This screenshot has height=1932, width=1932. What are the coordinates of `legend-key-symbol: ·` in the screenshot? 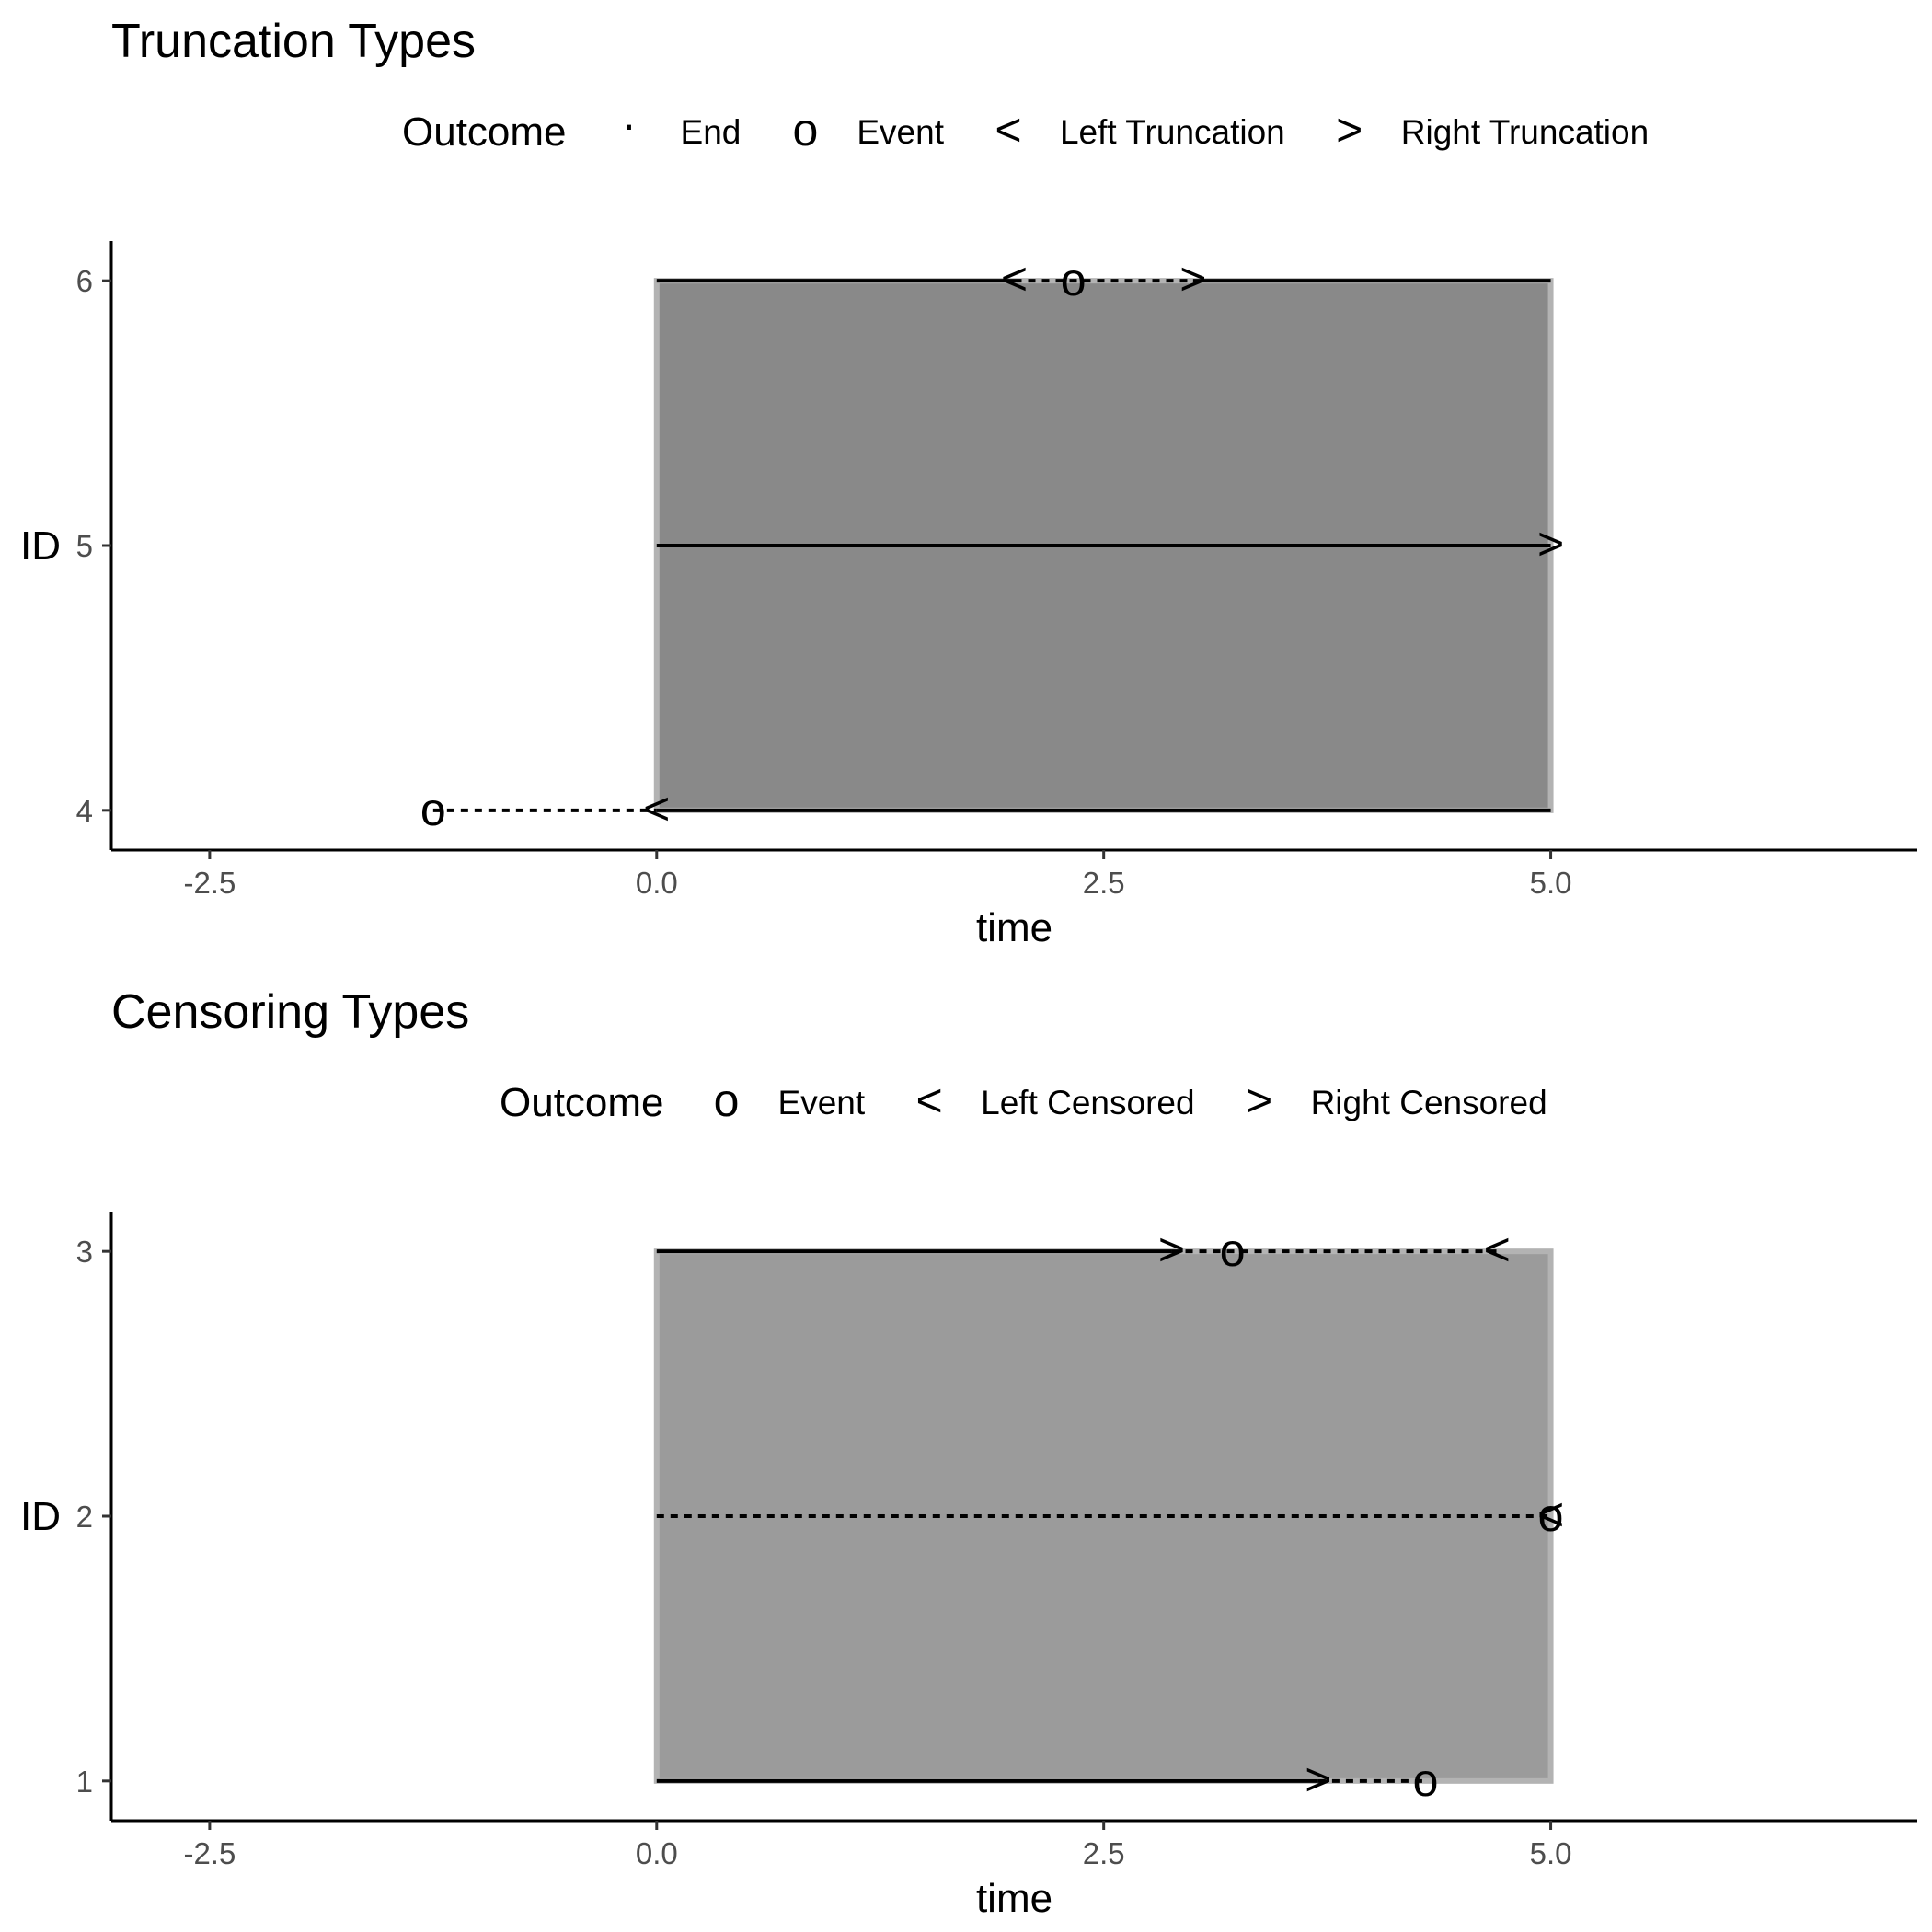 It's located at (629, 124).